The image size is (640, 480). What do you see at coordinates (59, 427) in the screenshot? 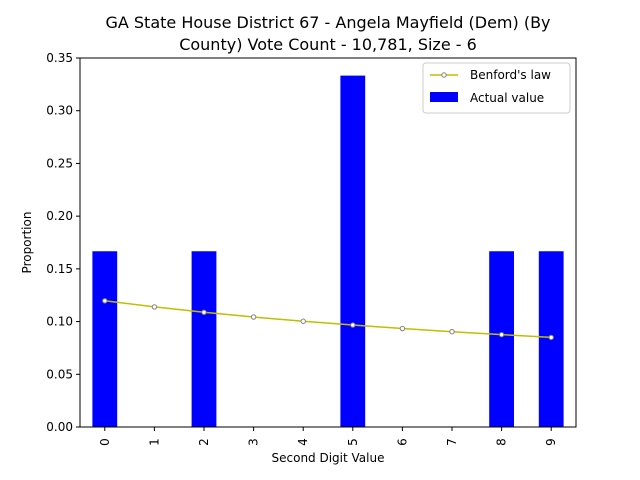
I see `y-tick-label: 0.00` at bounding box center [59, 427].